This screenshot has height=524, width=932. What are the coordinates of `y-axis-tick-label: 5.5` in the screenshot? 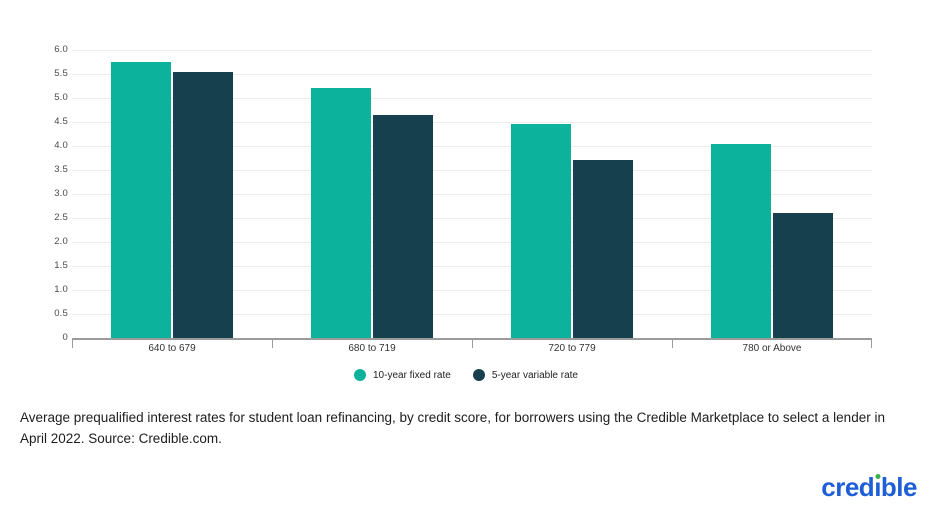 It's located at (61, 73).